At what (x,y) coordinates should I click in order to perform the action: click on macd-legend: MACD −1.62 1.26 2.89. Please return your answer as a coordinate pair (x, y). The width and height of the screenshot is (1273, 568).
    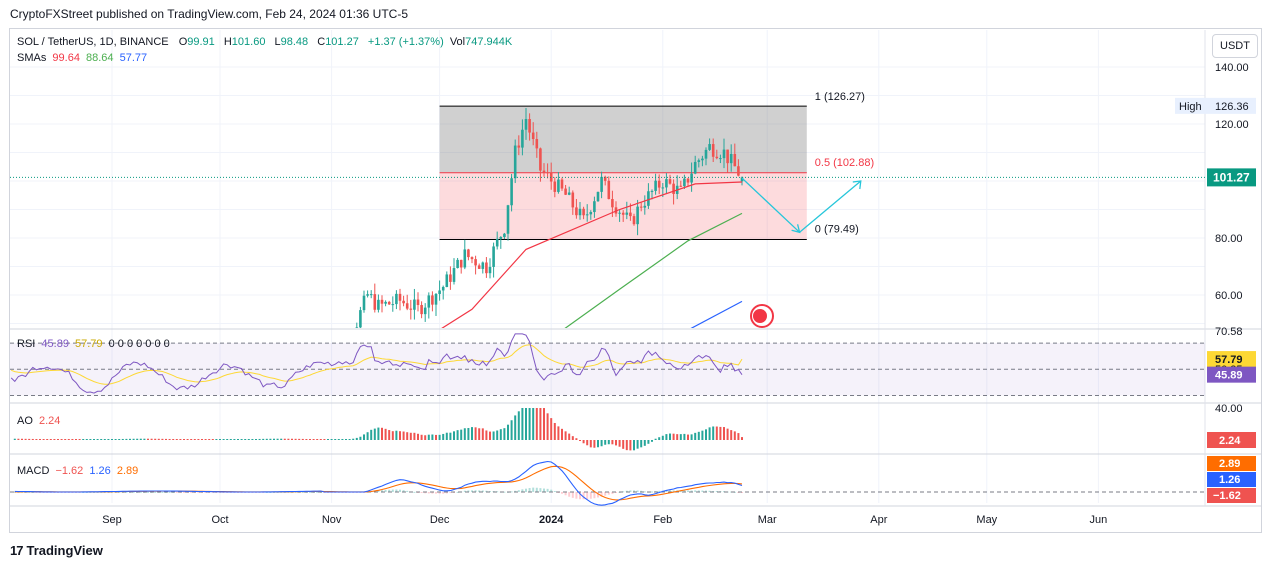
    Looking at the image, I should click on (79, 471).